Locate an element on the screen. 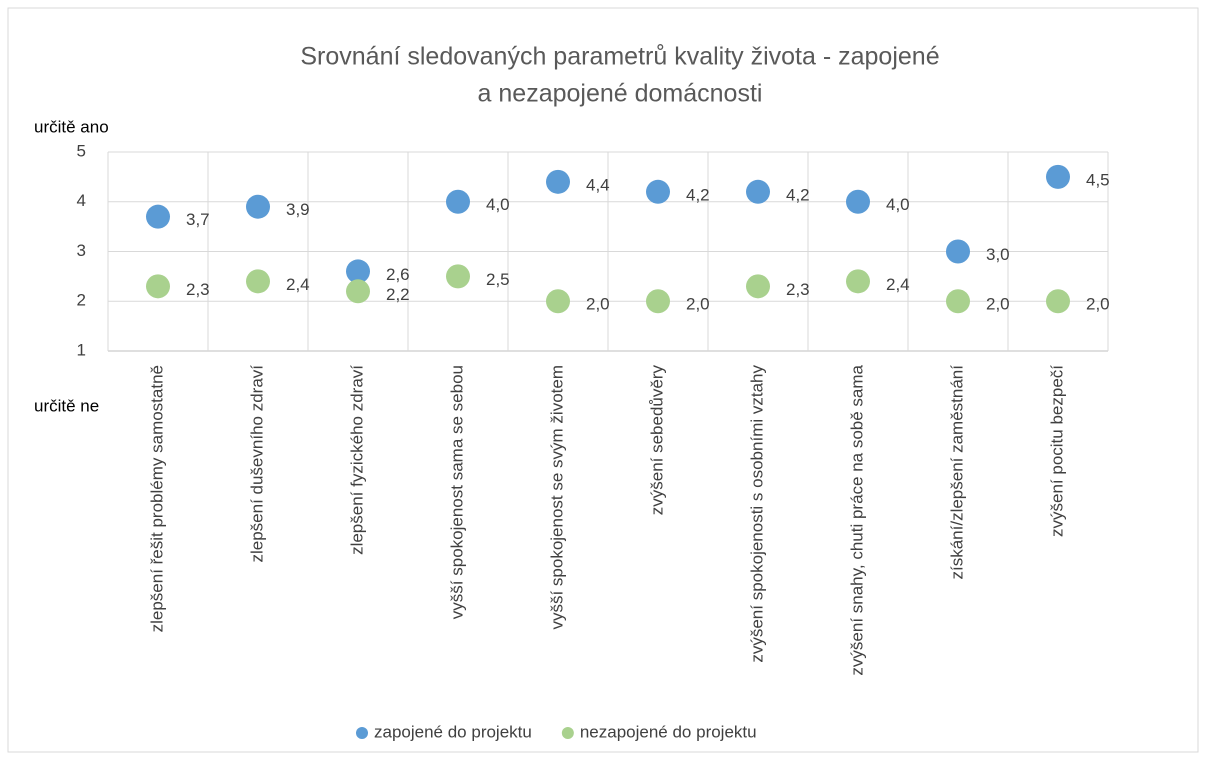 The image size is (1206, 760). x-tick-label: zlepšení duševního zdraví is located at coordinates (256, 464).